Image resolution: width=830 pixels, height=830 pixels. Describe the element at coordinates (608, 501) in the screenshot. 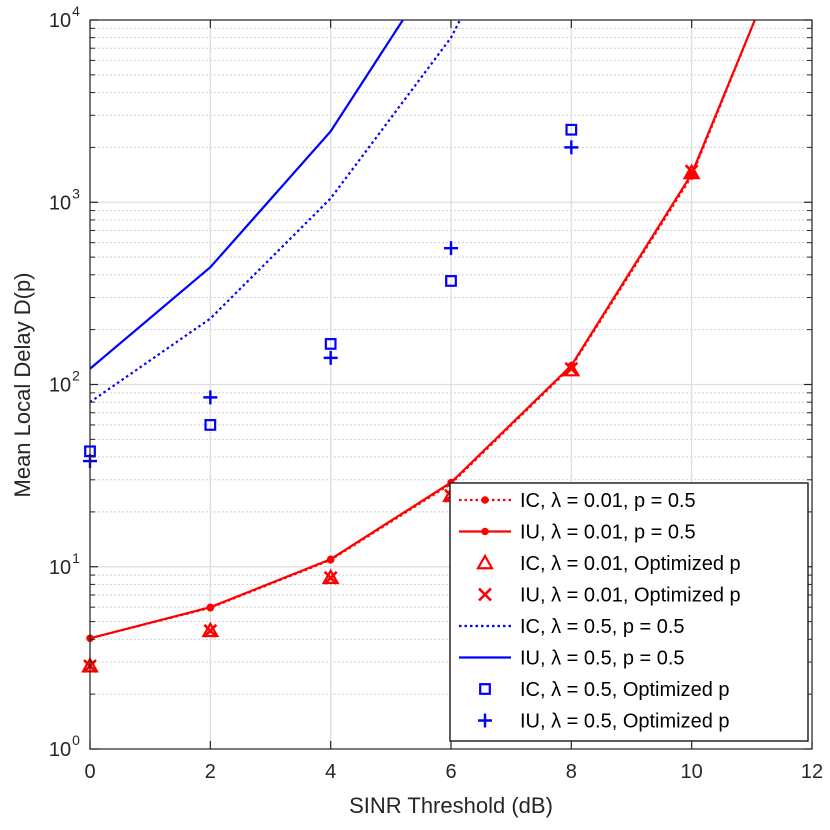

I see `legend-label: IC, λ = 0.01, p = 0.5` at that location.